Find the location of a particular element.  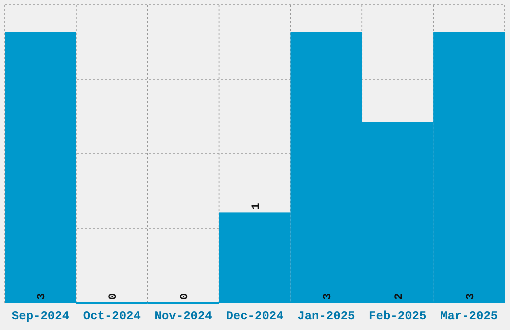

x-tick-label: Oct-2024 is located at coordinates (112, 317).